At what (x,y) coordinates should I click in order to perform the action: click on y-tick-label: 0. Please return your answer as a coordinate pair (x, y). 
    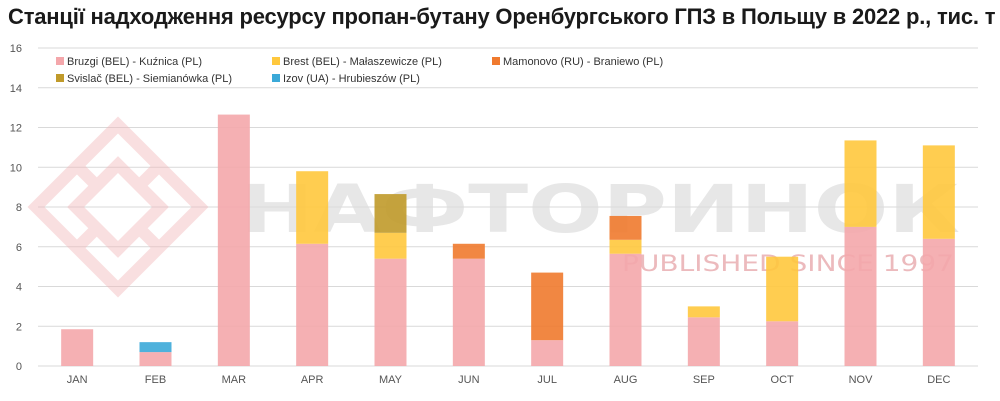
    Looking at the image, I should click on (19, 367).